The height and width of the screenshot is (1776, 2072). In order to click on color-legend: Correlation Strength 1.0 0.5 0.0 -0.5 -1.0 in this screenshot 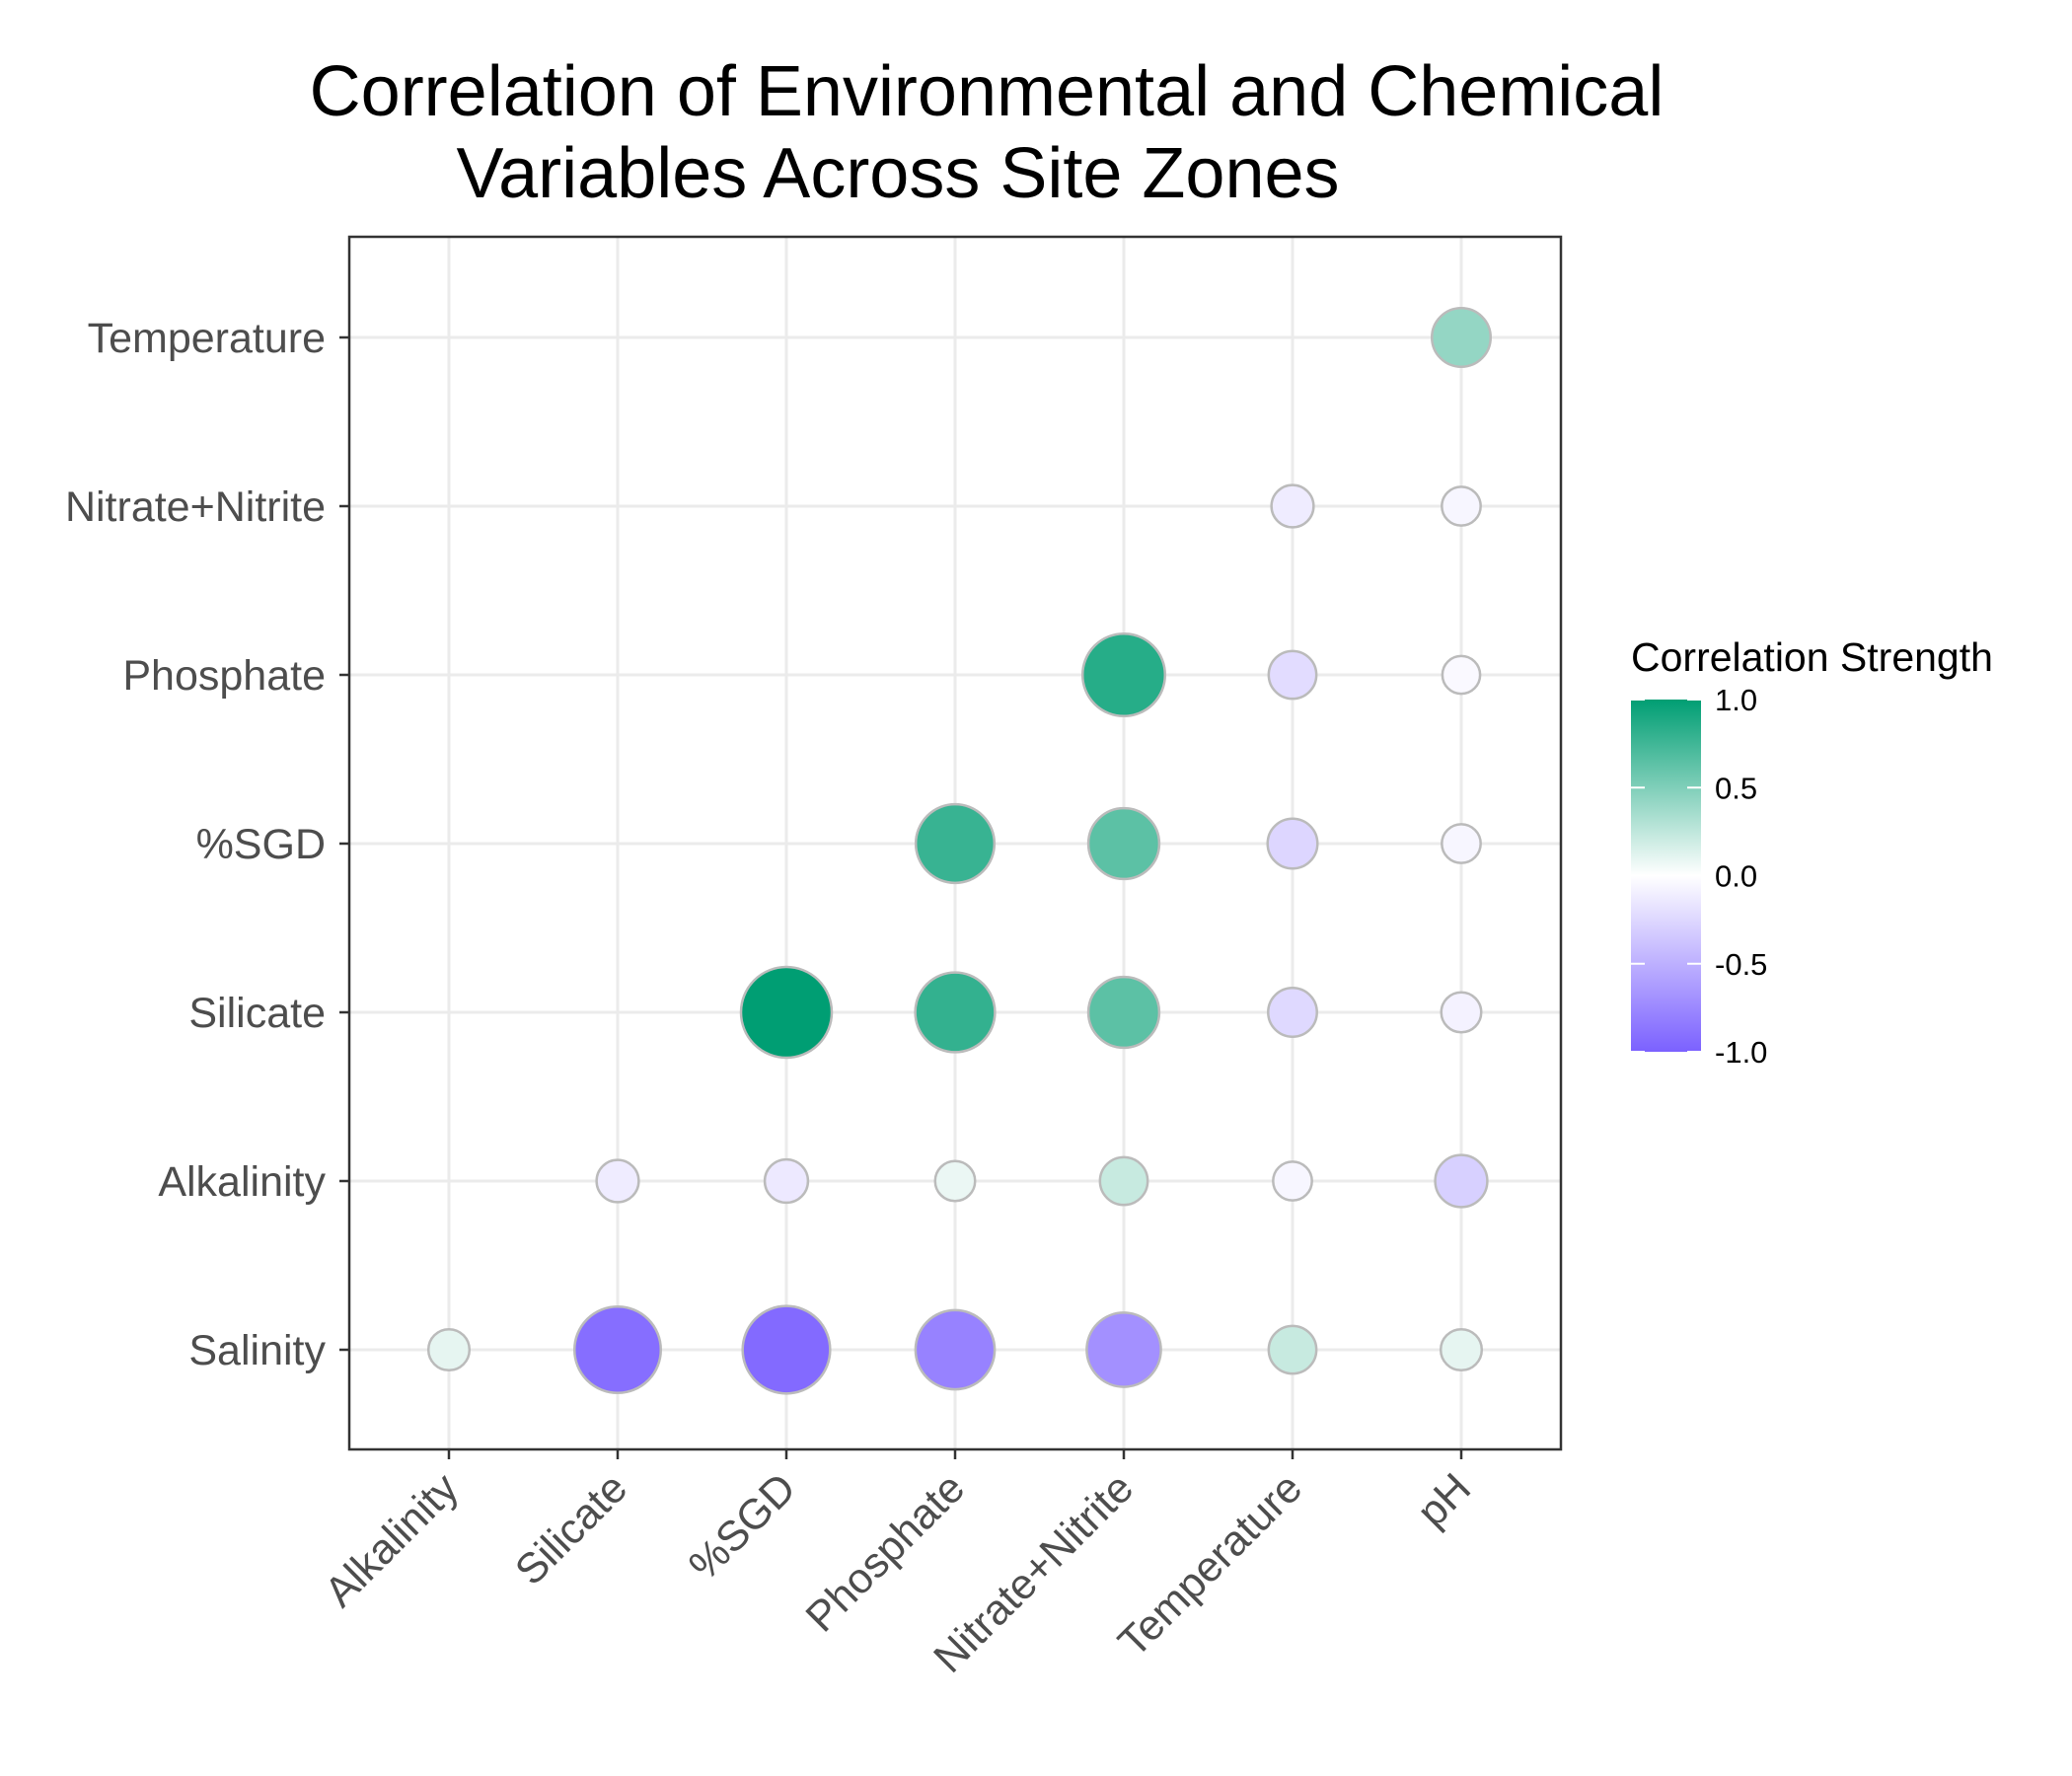, I will do `click(1812, 852)`.